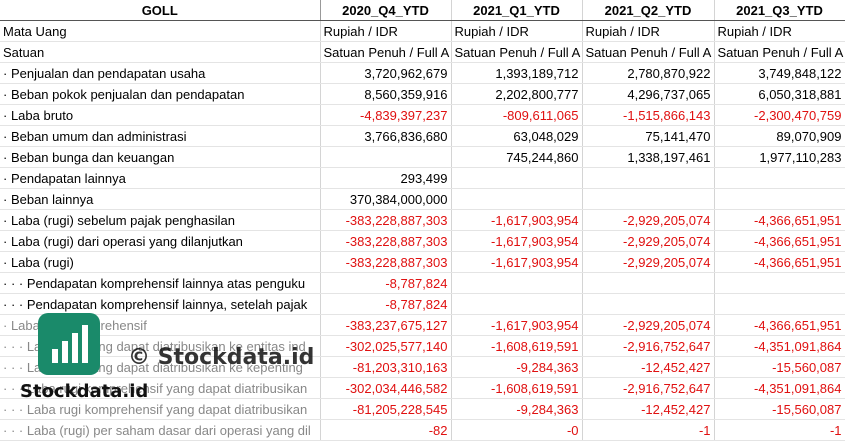 The height and width of the screenshot is (441, 845). I want to click on row-label: · Beban lainnya, so click(160, 199).